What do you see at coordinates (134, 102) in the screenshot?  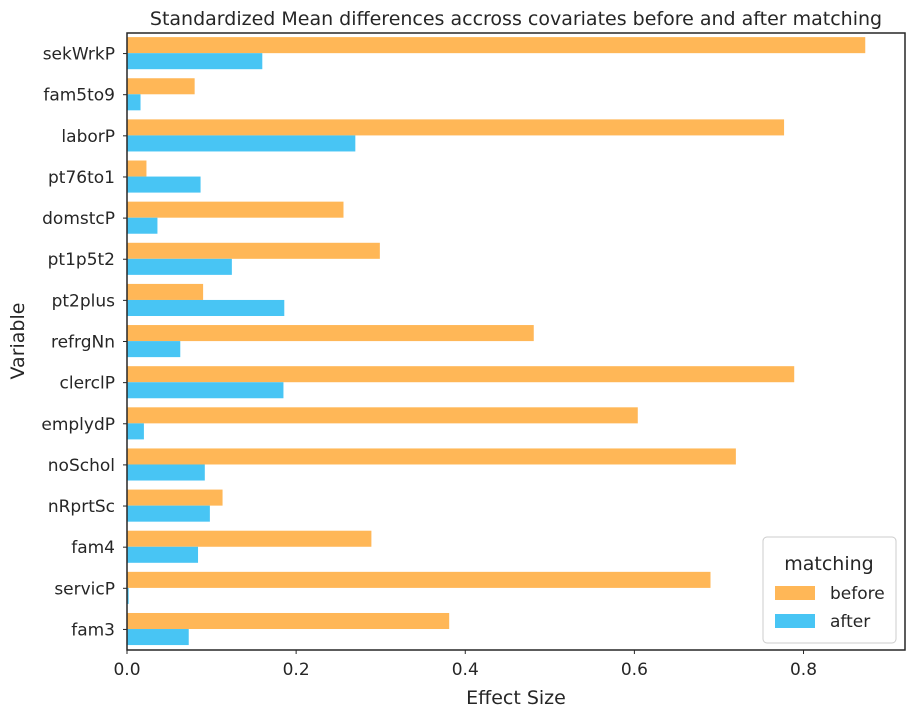 I see `bar-after-fam5to9` at bounding box center [134, 102].